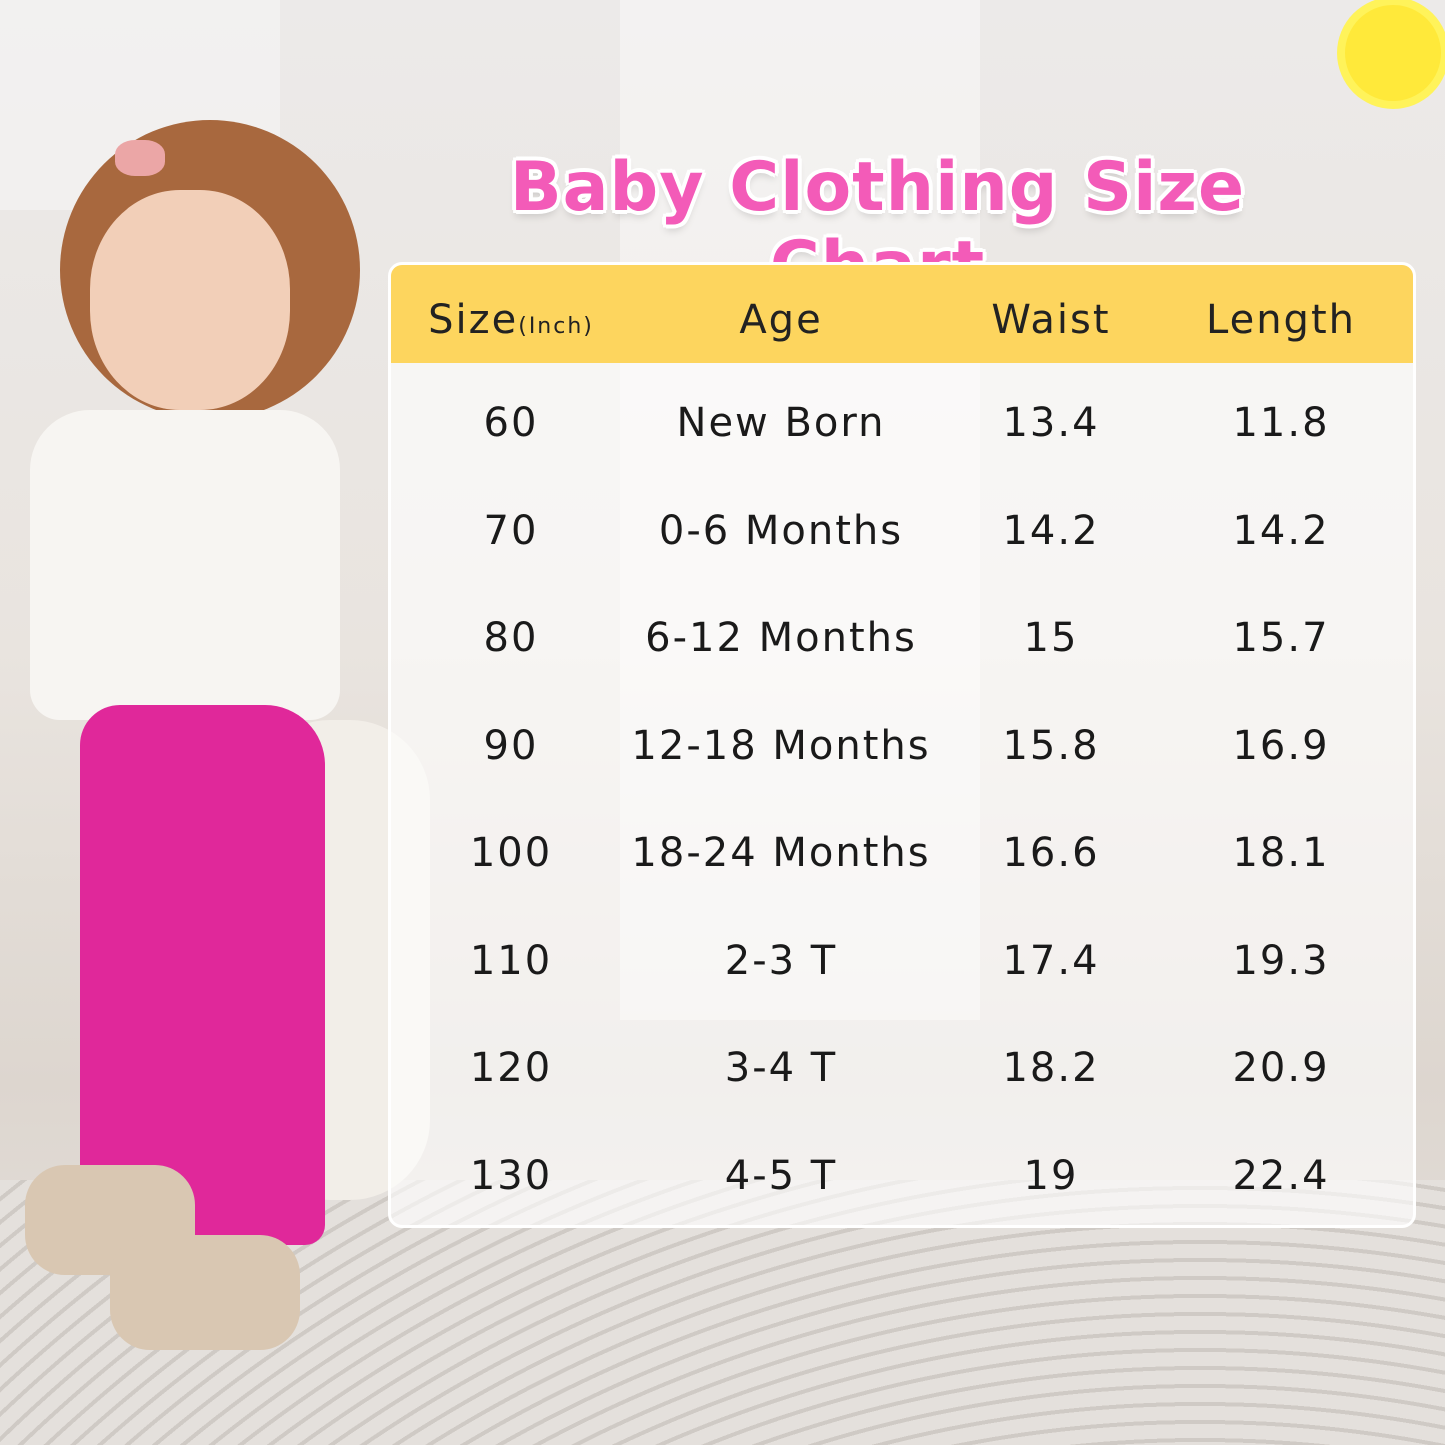  What do you see at coordinates (1281, 1068) in the screenshot?
I see `table-cell: 20.9` at bounding box center [1281, 1068].